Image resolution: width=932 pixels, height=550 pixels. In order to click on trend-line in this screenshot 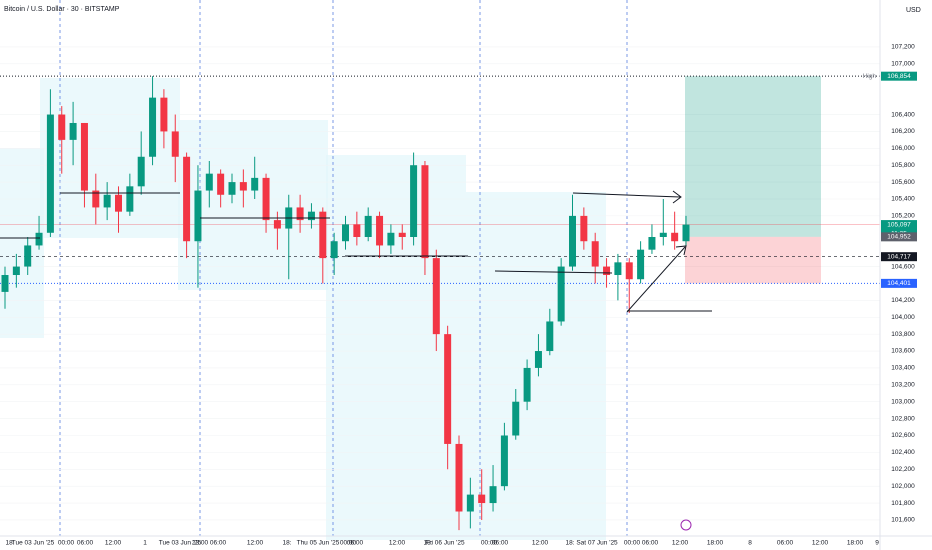, I will do `click(626, 195)`.